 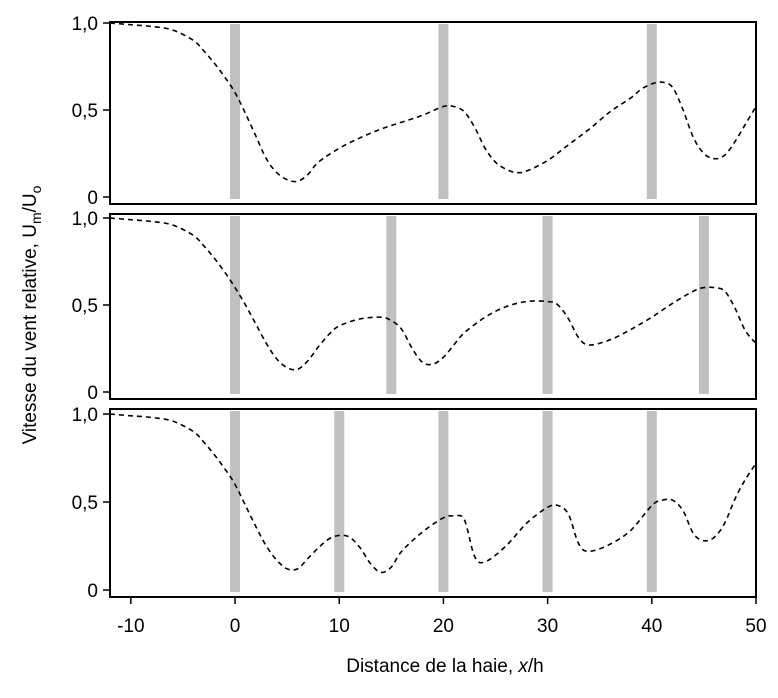 I want to click on x-tick-label: 40, so click(x=651, y=626).